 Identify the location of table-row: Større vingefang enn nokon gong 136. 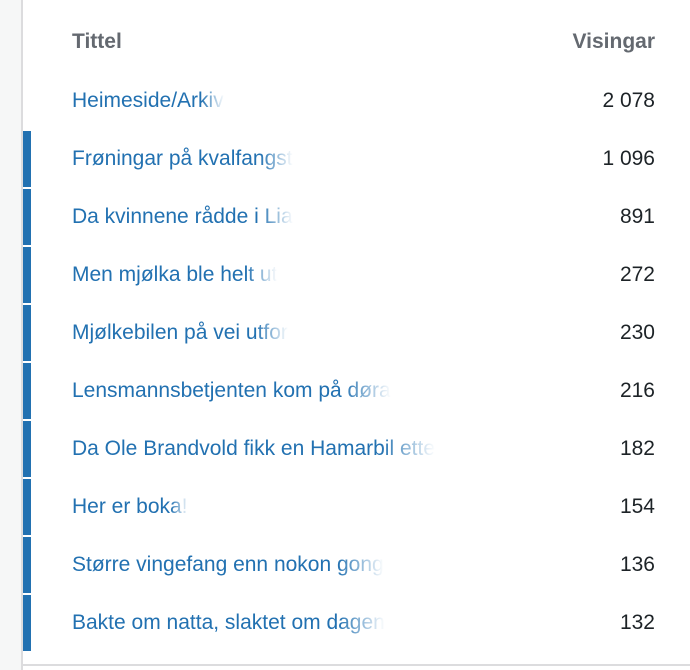
(356, 566).